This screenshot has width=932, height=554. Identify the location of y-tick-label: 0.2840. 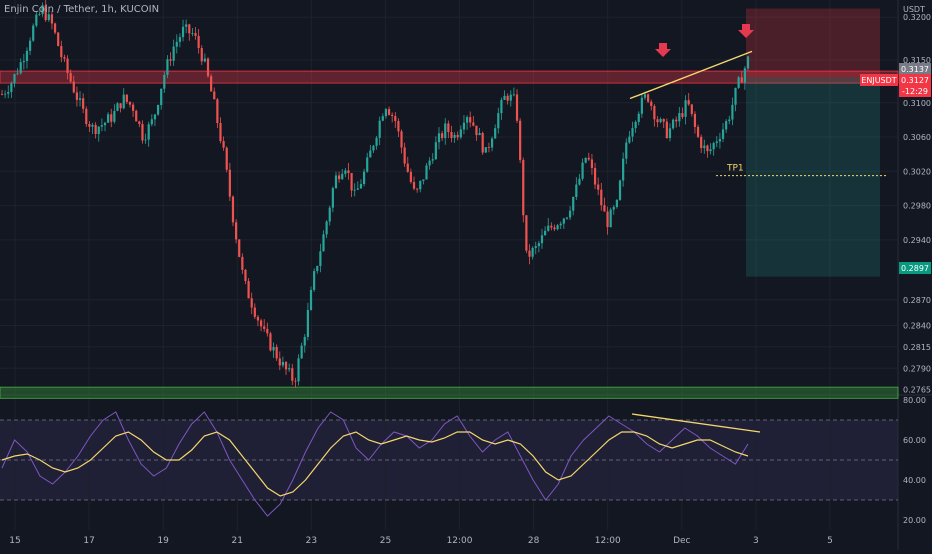
(917, 325).